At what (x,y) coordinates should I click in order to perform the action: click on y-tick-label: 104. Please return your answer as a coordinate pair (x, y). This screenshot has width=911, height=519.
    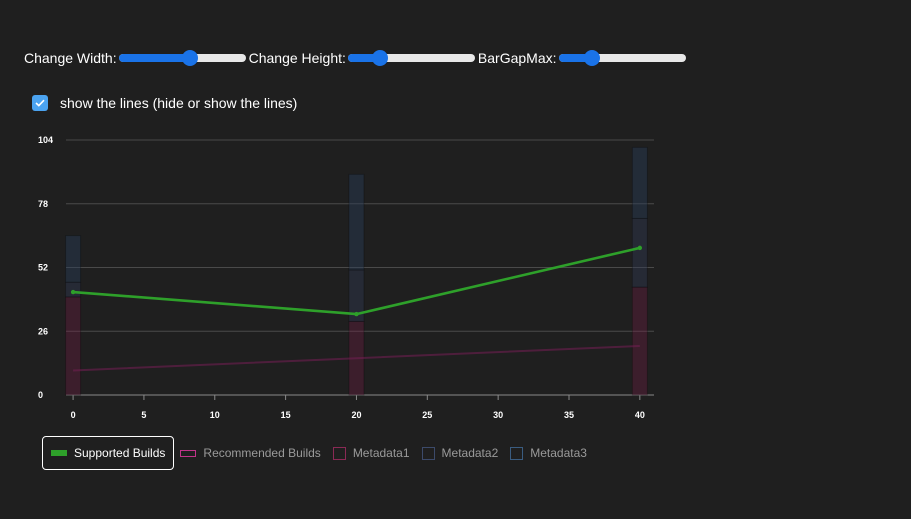
    Looking at the image, I should click on (45, 140).